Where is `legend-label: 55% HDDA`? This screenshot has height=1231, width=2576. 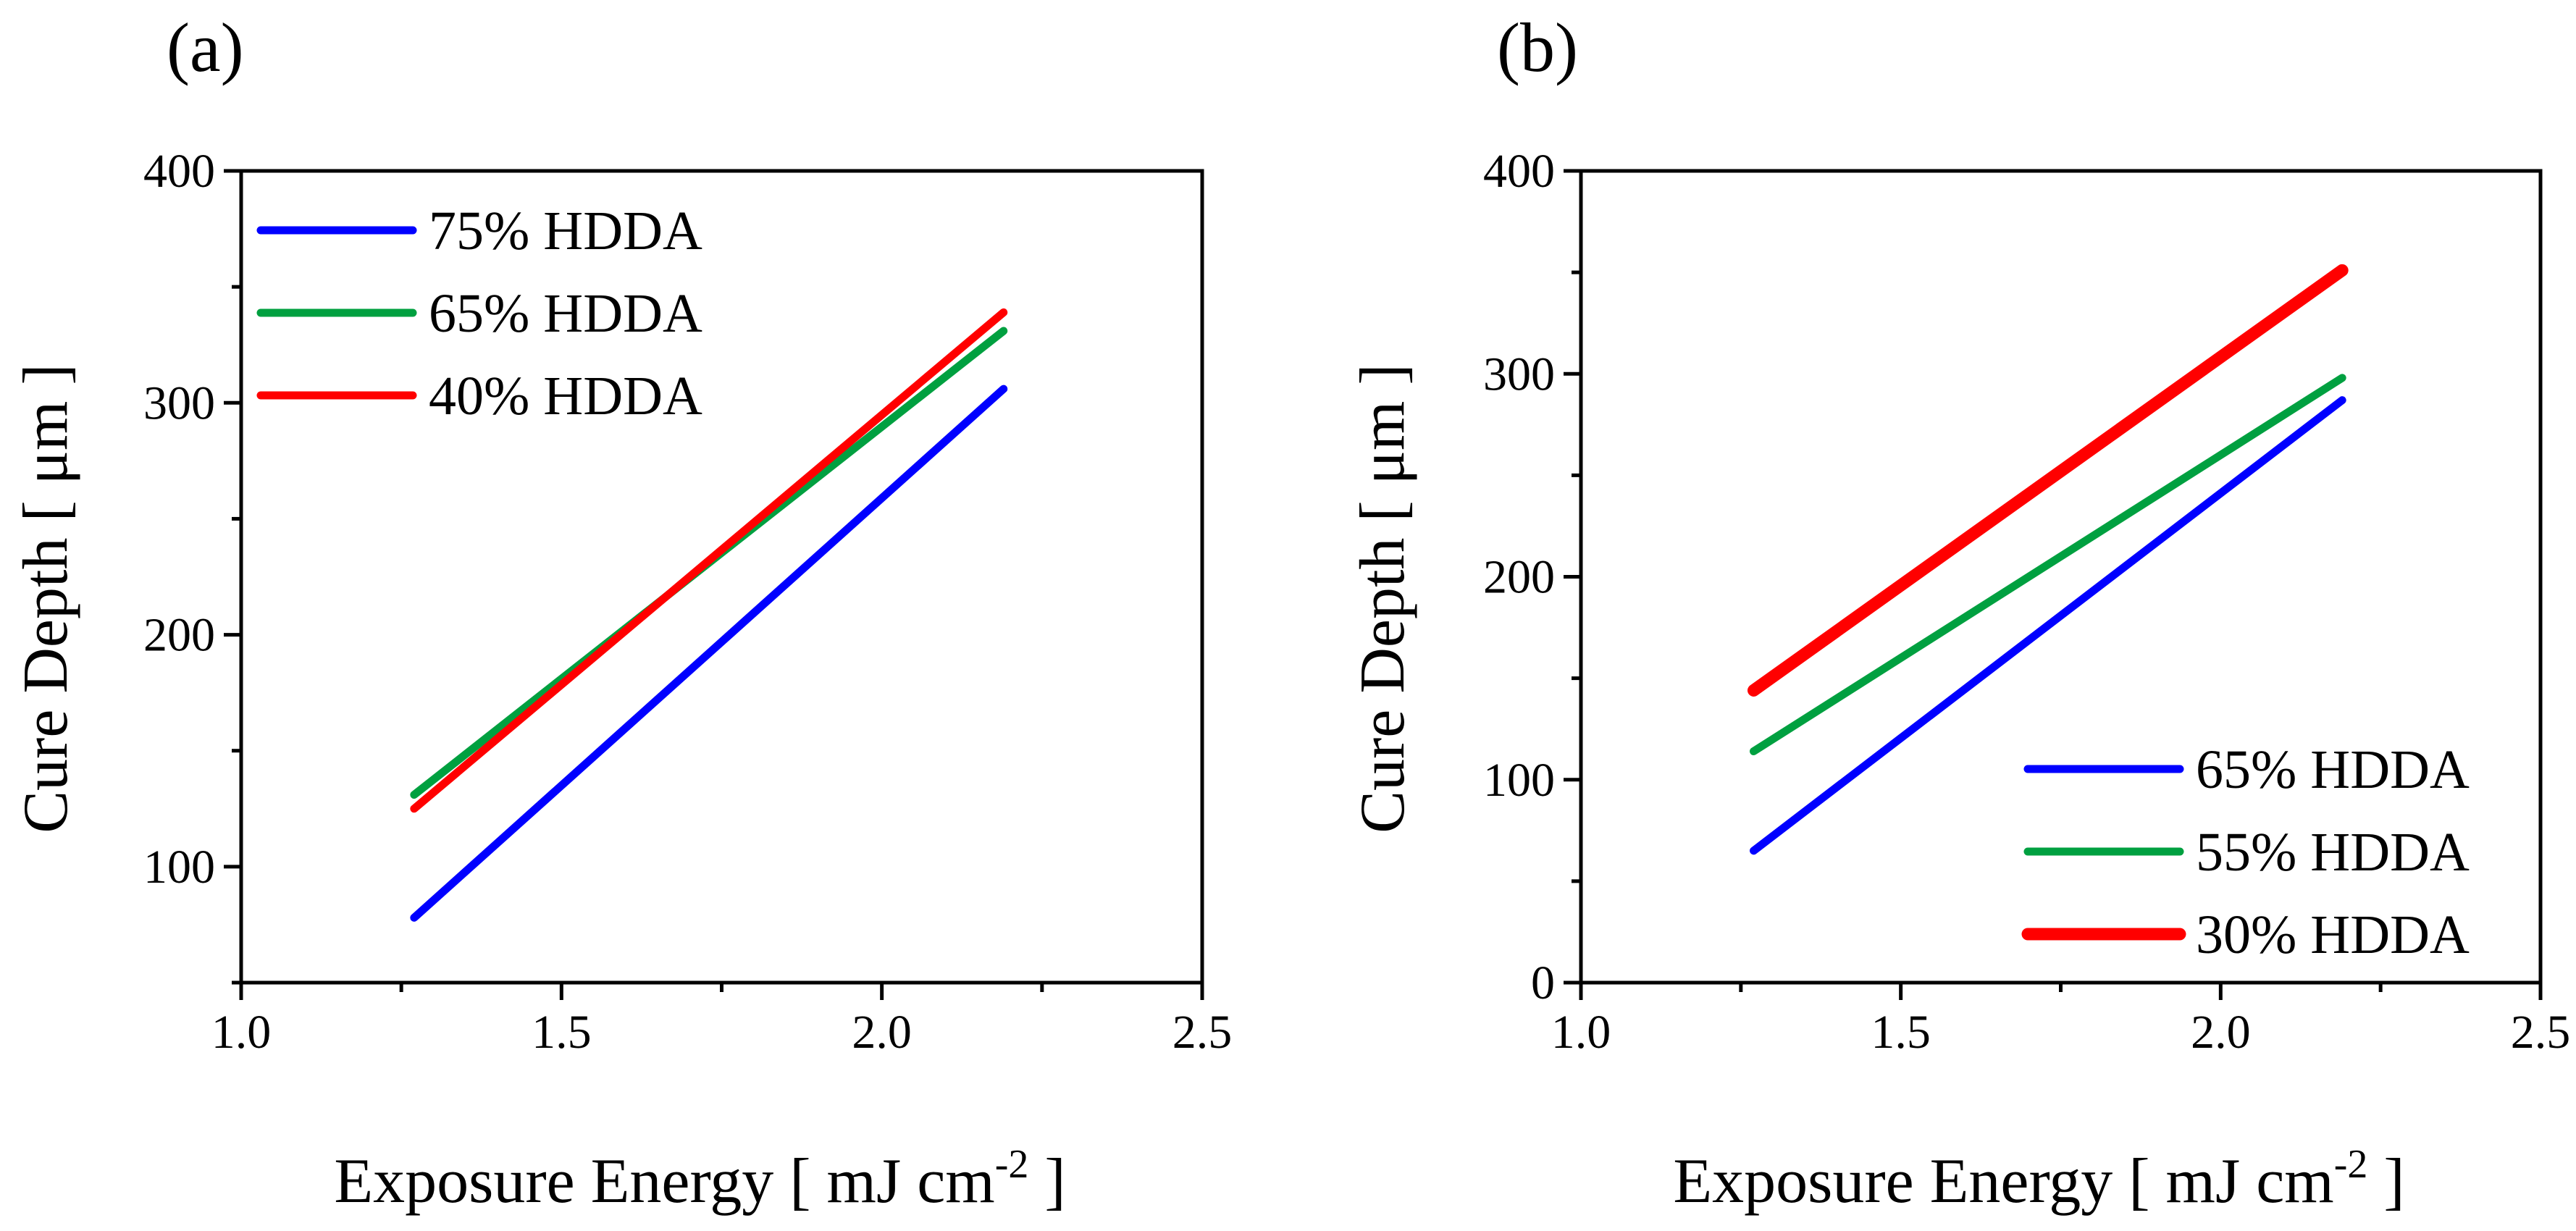
legend-label: 55% HDDA is located at coordinates (2333, 852).